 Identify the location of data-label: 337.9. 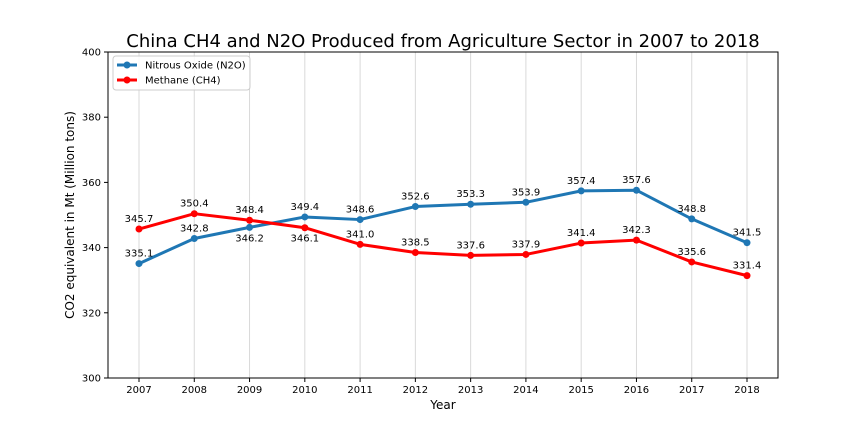
(526, 244).